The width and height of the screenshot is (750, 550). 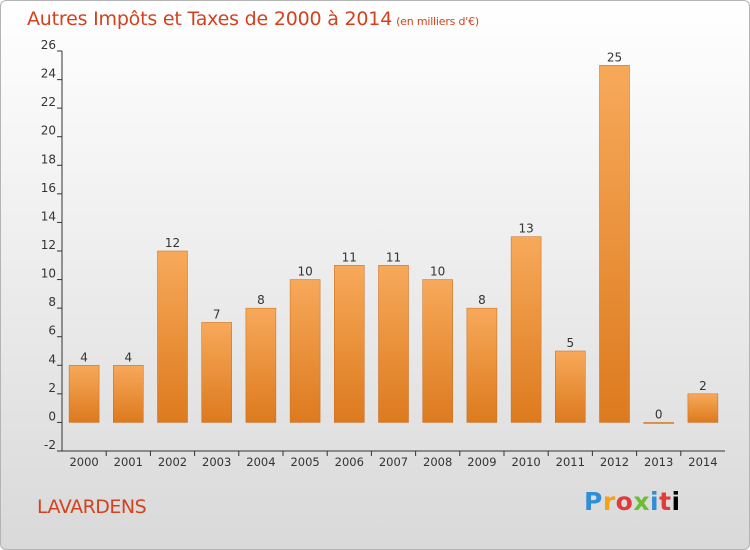 What do you see at coordinates (48, 159) in the screenshot?
I see `y-tick-label: 18` at bounding box center [48, 159].